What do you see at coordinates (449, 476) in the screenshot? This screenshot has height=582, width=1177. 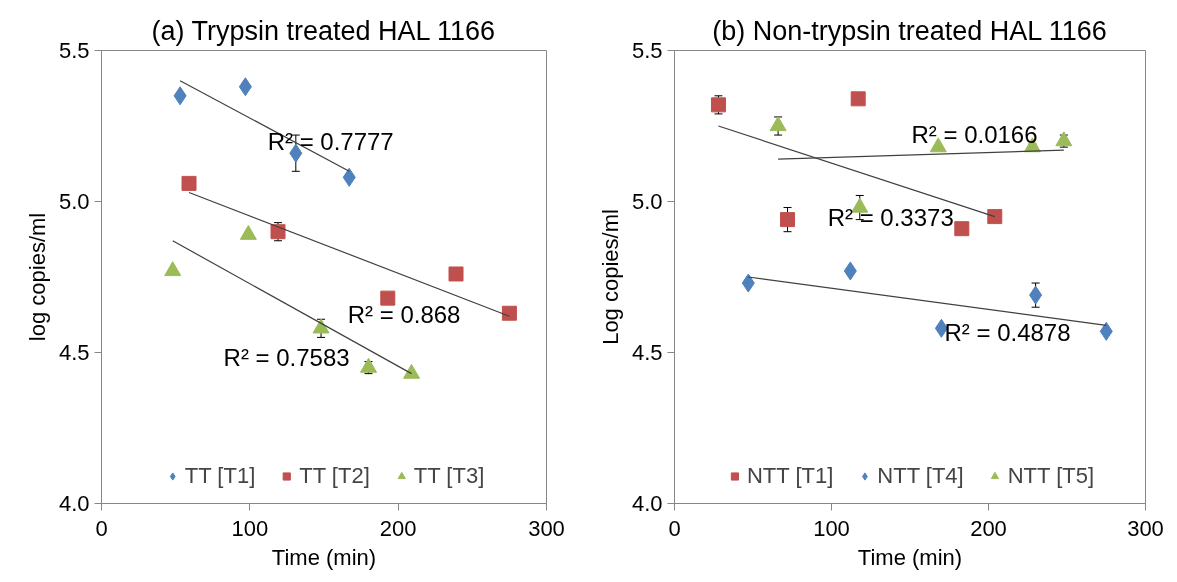 I see `legend-label: TT [T3]` at bounding box center [449, 476].